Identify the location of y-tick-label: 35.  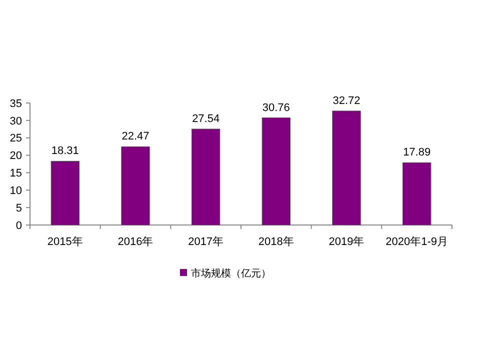
(16, 104).